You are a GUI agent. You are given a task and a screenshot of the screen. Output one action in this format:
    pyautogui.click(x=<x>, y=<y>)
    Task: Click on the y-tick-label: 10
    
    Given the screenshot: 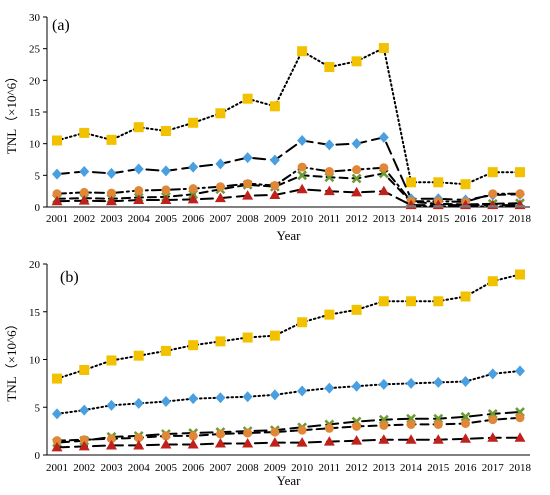 What is the action you would take?
    pyautogui.click(x=35, y=361)
    